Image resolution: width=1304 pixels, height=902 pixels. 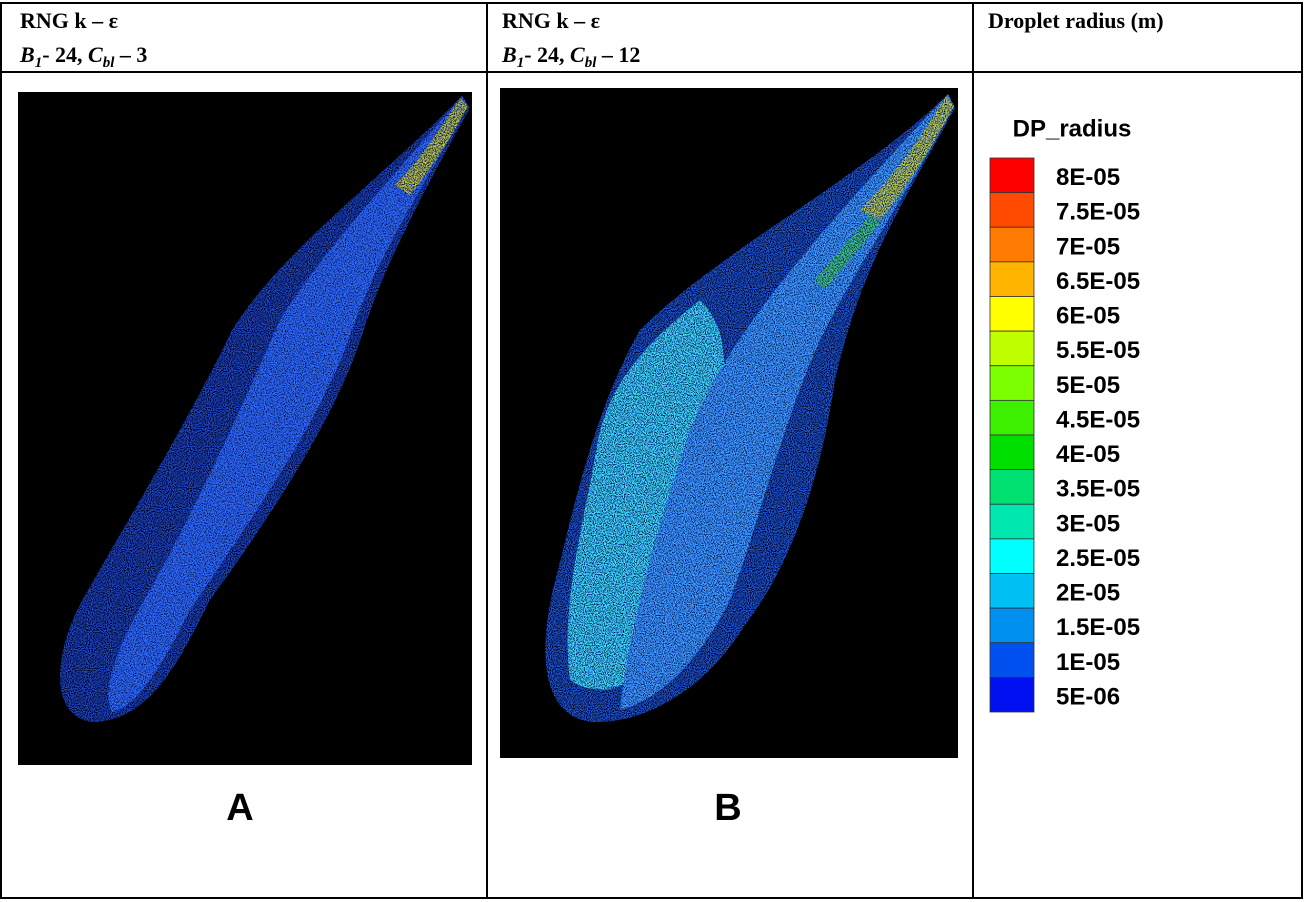 I want to click on panel-b-header-line1: RNG k – ε, so click(x=551, y=20).